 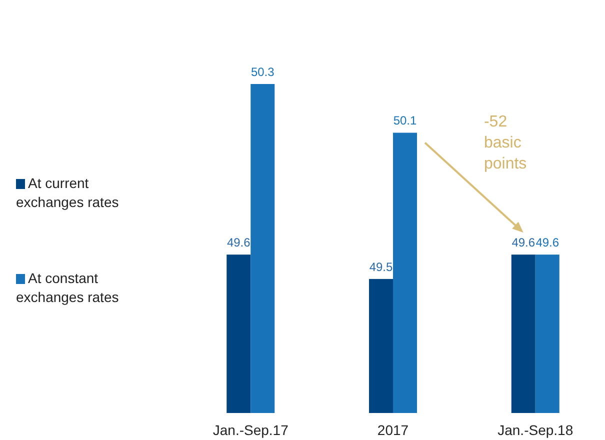 What do you see at coordinates (67, 192) in the screenshot?
I see `legend-label: At current exchanges rates` at bounding box center [67, 192].